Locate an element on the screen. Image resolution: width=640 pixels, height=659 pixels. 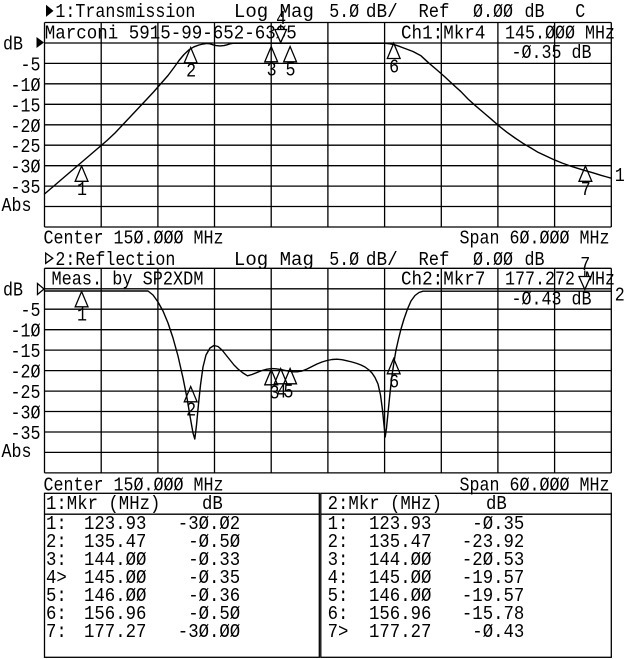
svg-text: 7> is located at coordinates (338, 632).